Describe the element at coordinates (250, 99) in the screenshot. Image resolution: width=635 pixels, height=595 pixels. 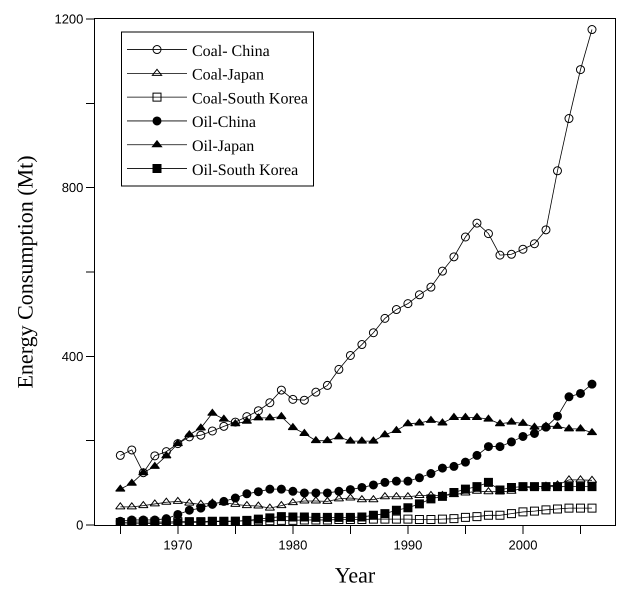
I see `legend-label: Coal-South Korea` at that location.